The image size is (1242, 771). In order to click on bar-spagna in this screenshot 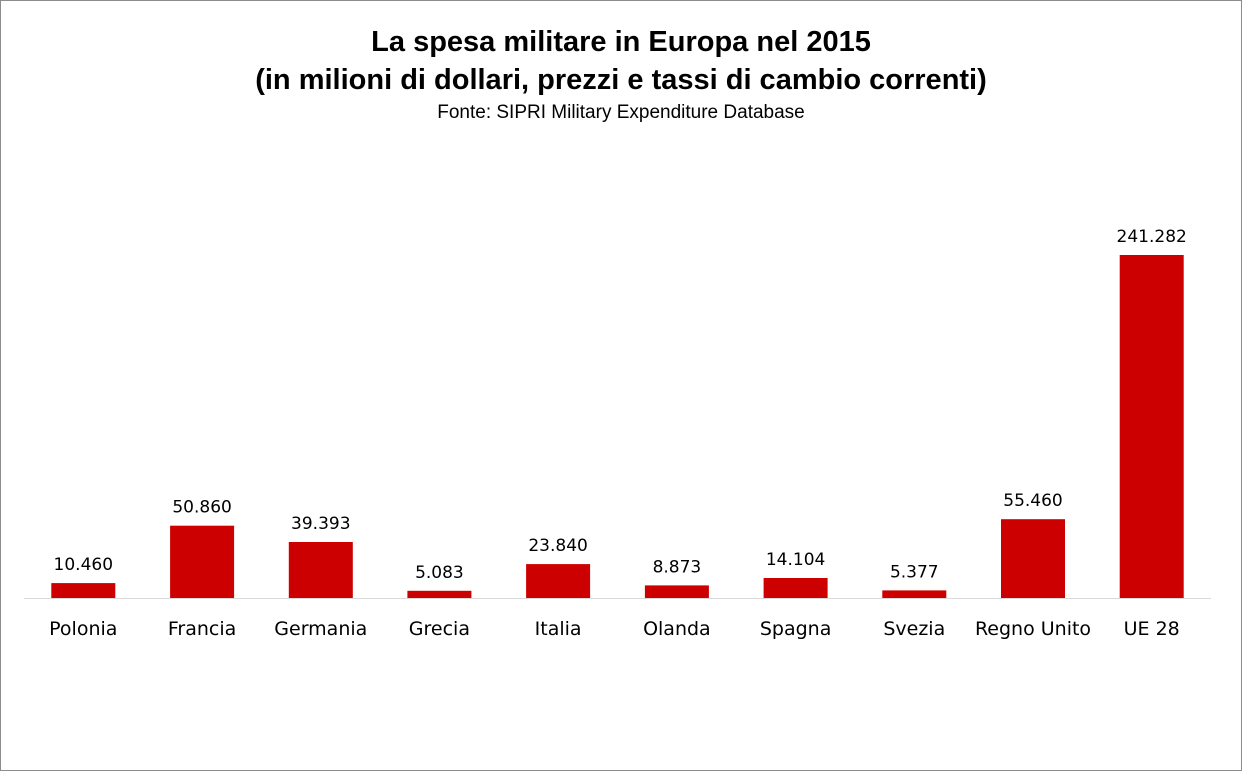, I will do `click(795, 588)`.